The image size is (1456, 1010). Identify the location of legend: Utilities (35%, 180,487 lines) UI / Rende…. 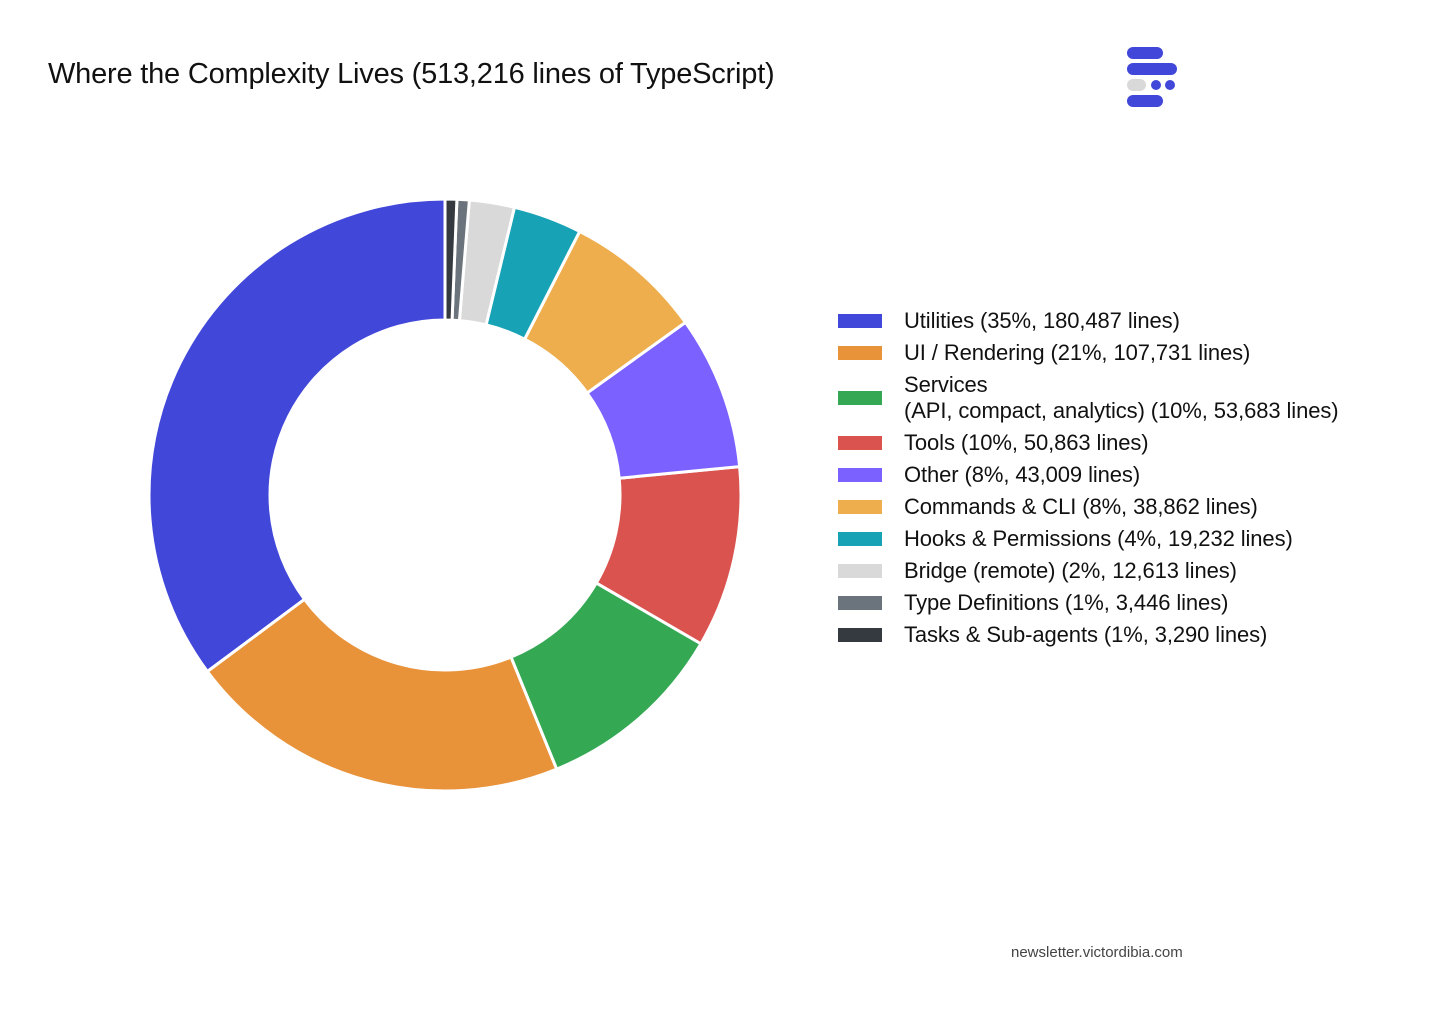
(1138, 481).